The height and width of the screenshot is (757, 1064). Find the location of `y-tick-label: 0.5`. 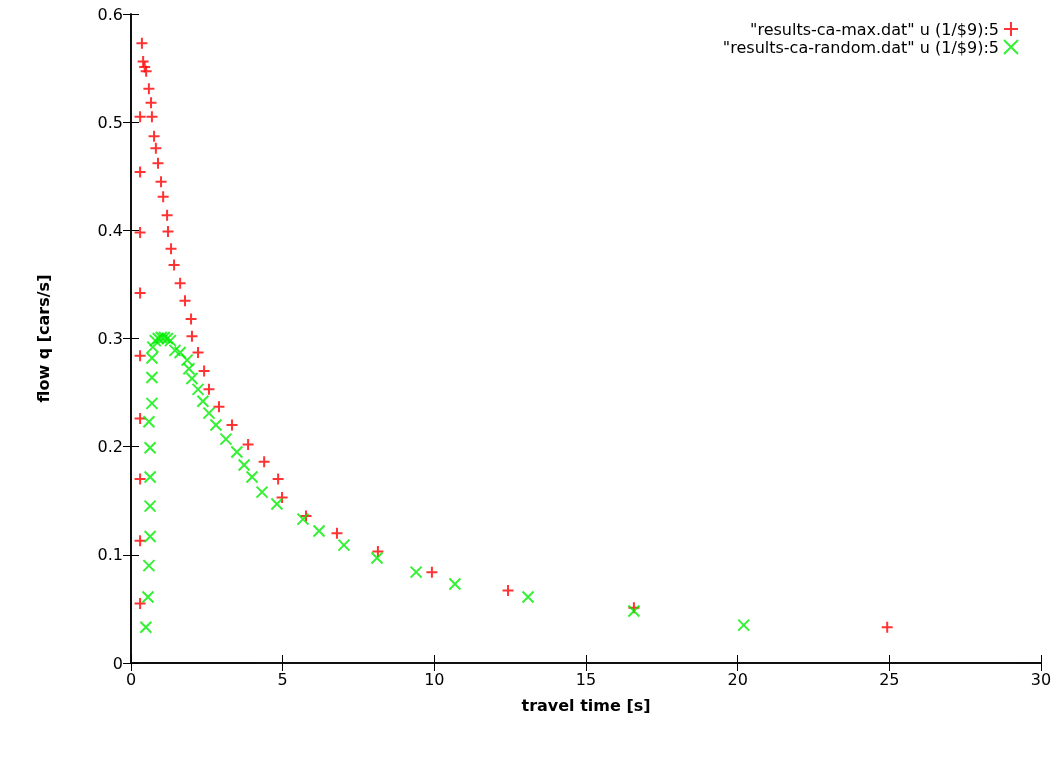

y-tick-label: 0.5 is located at coordinates (110, 122).